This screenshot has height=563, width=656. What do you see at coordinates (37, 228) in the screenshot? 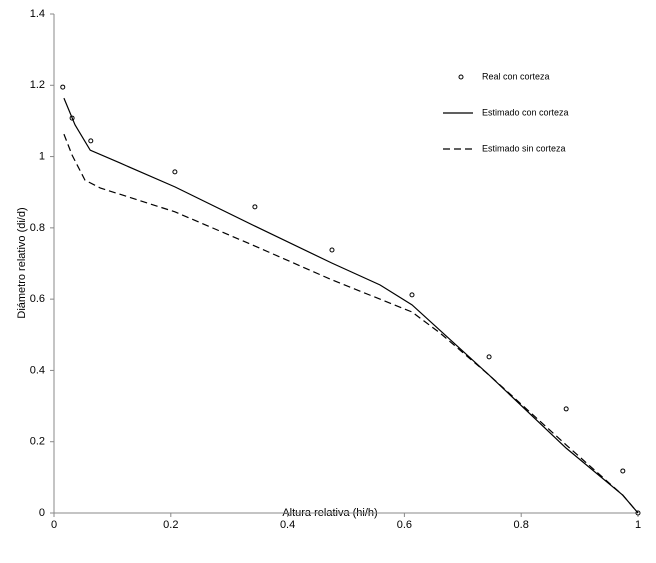
I see `y-tick-label: 0.8` at bounding box center [37, 228].